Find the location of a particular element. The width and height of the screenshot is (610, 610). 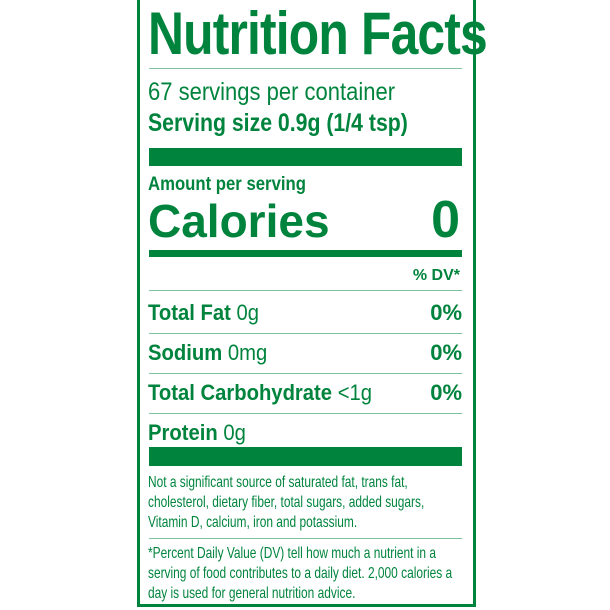

nutrient-name: Total Carbohydrate is located at coordinates (240, 392).